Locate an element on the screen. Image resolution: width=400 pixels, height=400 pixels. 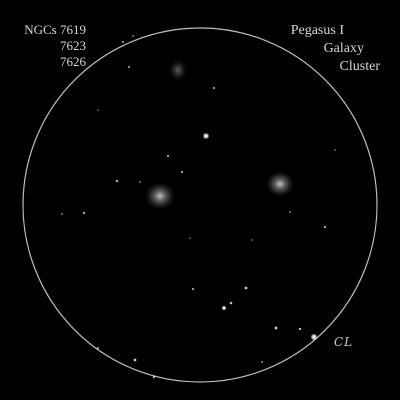
ngc-line-3: 7626 is located at coordinates (73, 61).